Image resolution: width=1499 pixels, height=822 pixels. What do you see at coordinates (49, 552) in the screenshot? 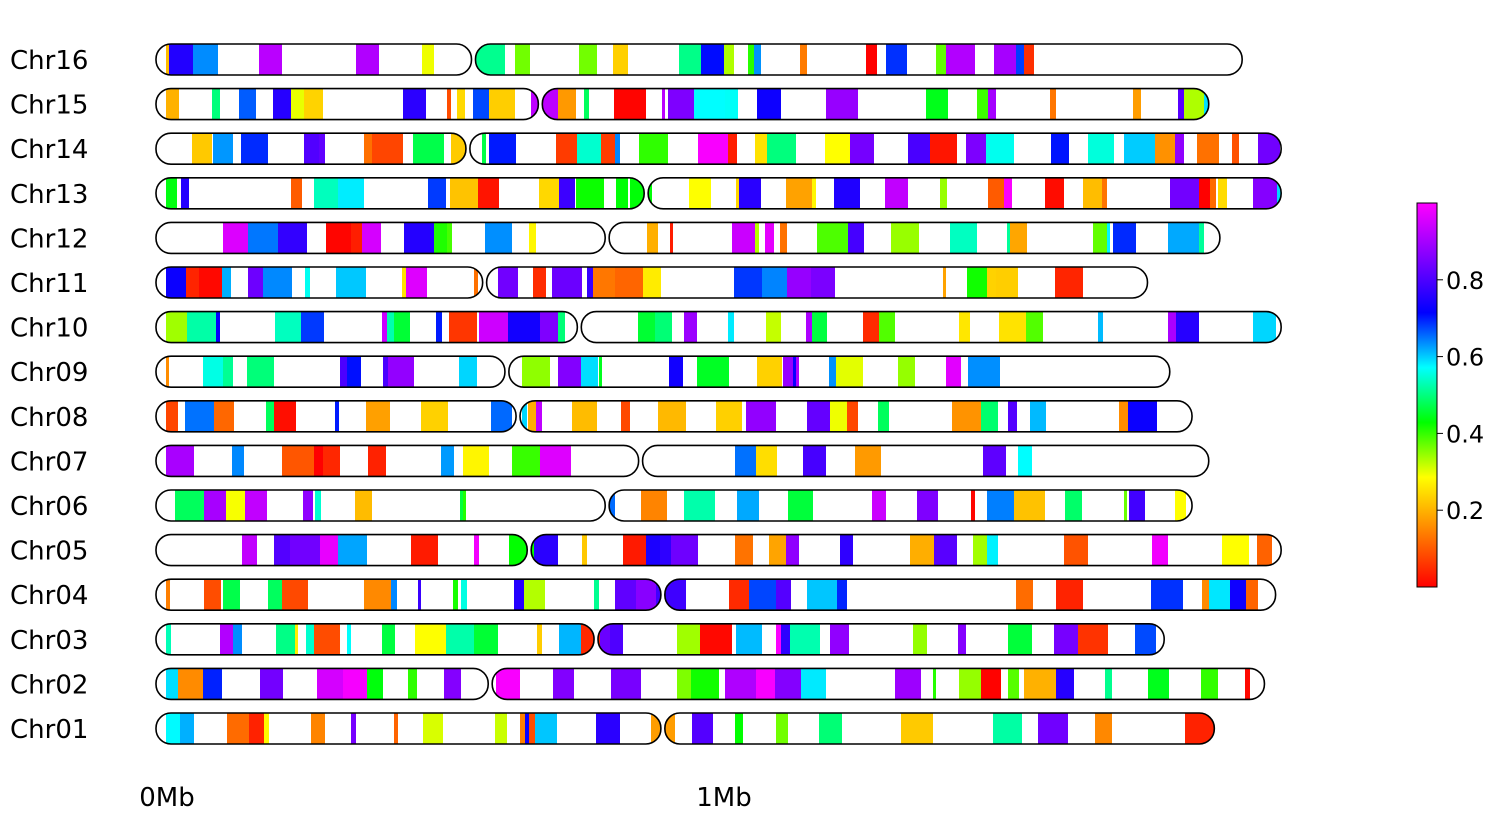
I see `chromosome-label: Chr05` at bounding box center [49, 552].